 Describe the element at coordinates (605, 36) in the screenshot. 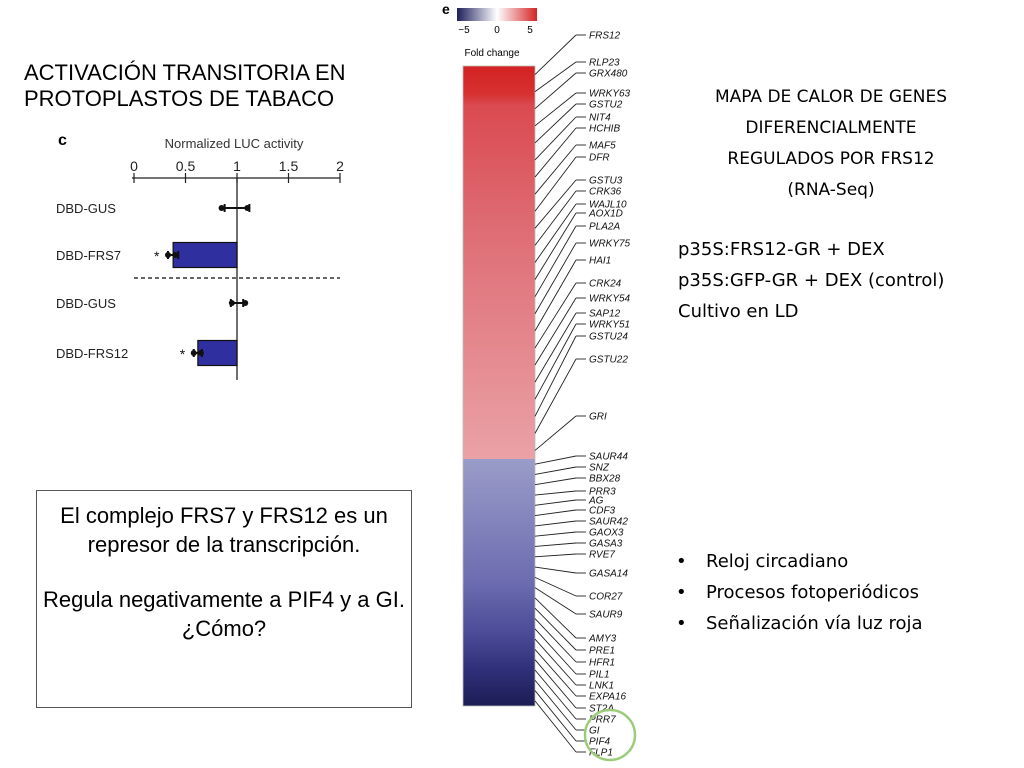

I see `gene-label: FRS12` at that location.